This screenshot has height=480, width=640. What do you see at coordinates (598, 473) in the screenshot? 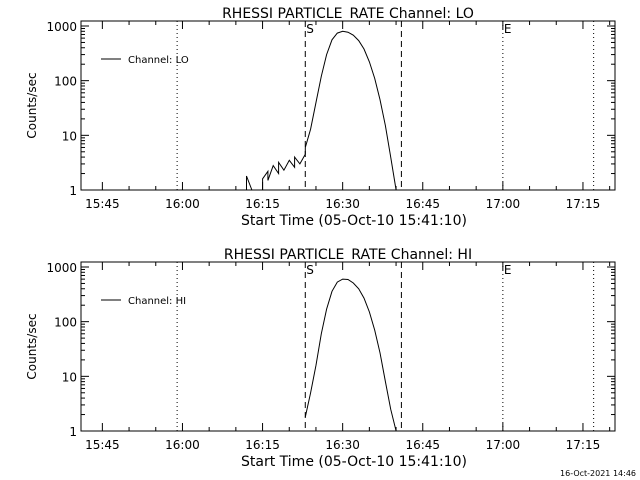
I see `footer-timestamp: 16-Oct-2021 14:46` at bounding box center [598, 473].